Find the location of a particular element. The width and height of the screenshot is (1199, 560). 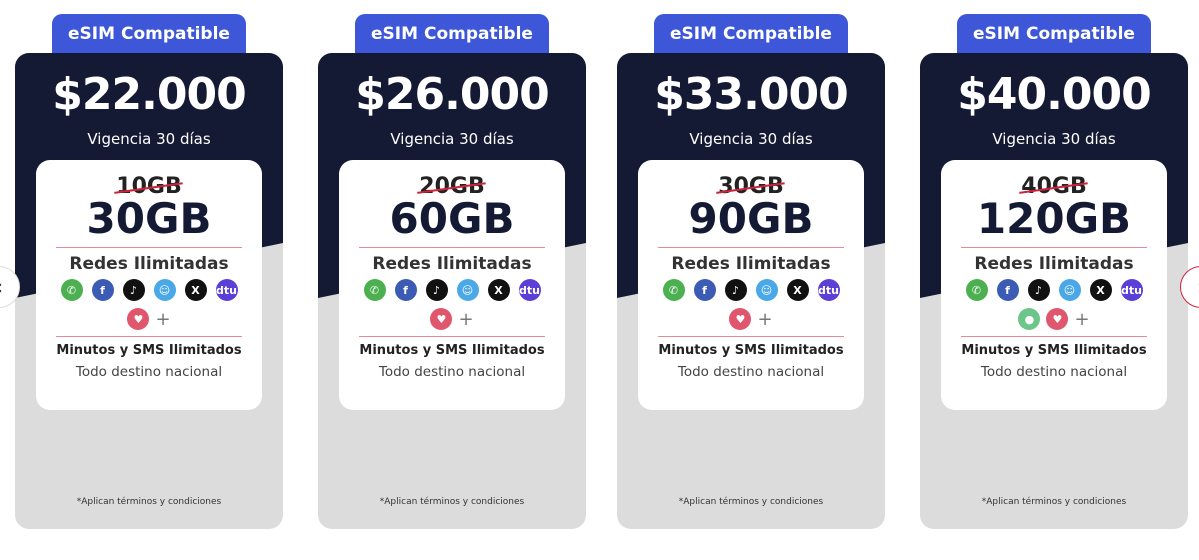

old-data-amount: 10GB is located at coordinates (149, 186).